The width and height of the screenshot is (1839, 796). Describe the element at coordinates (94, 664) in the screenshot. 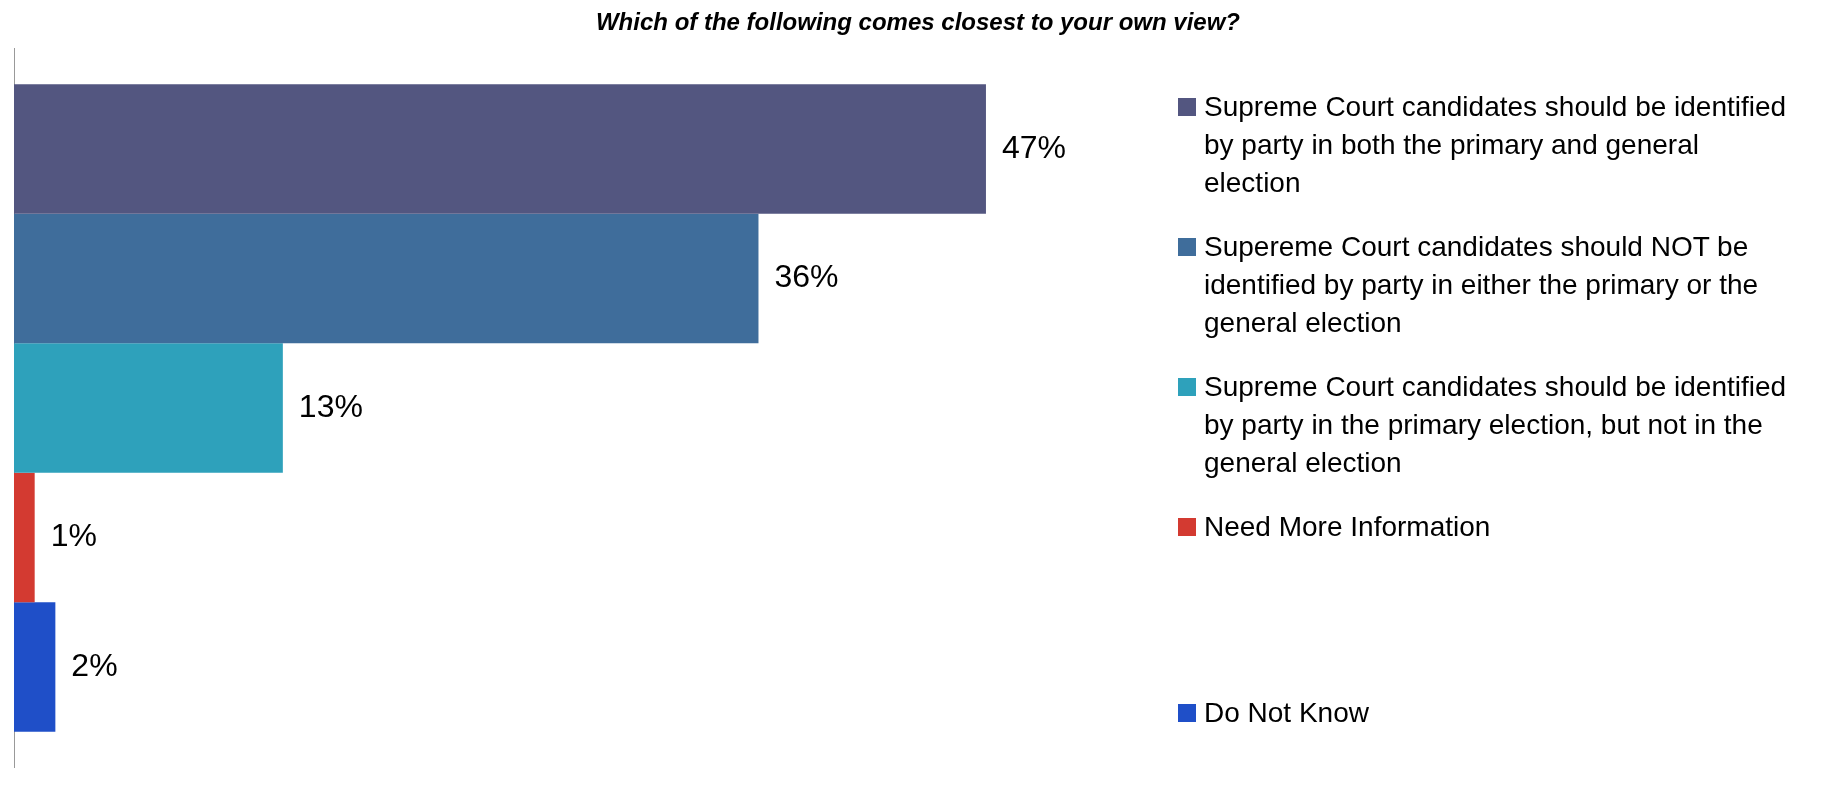

I see `data-label: 2%` at that location.